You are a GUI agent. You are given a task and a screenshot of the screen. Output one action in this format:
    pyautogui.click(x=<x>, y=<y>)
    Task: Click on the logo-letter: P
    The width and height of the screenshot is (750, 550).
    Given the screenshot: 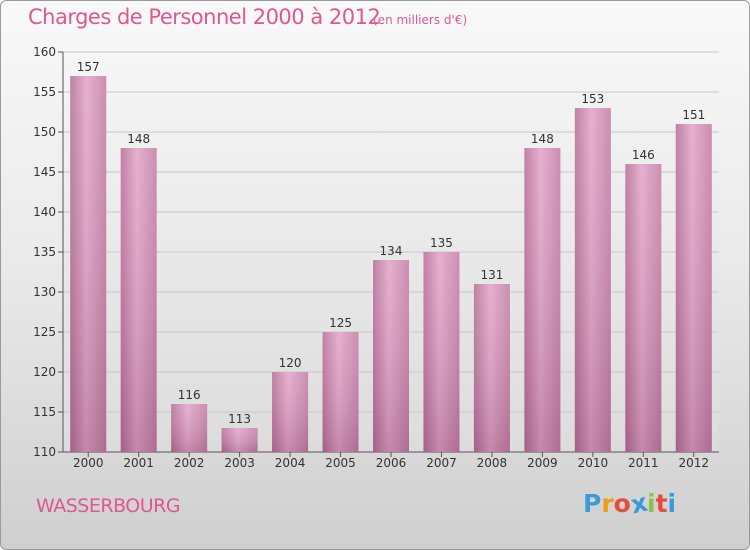 What is the action you would take?
    pyautogui.click(x=592, y=503)
    